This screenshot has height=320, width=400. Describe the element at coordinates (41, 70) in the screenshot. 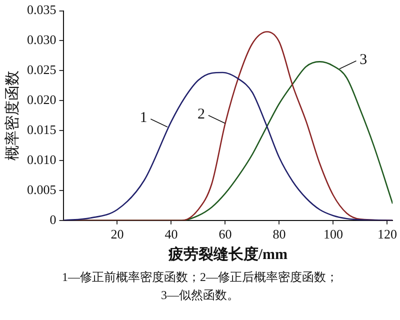

I see `y-tick-label: 0.025` at that location.